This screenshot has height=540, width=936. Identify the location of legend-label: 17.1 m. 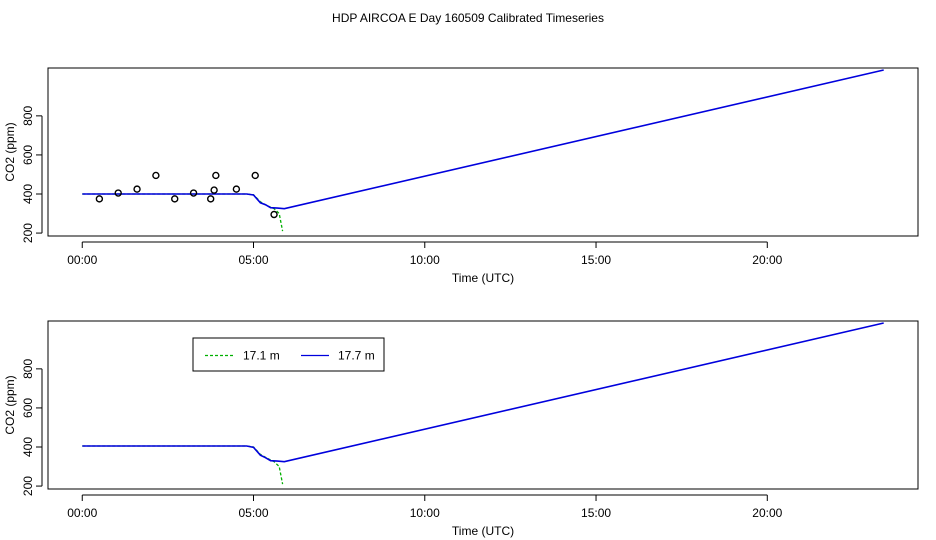
(261, 356).